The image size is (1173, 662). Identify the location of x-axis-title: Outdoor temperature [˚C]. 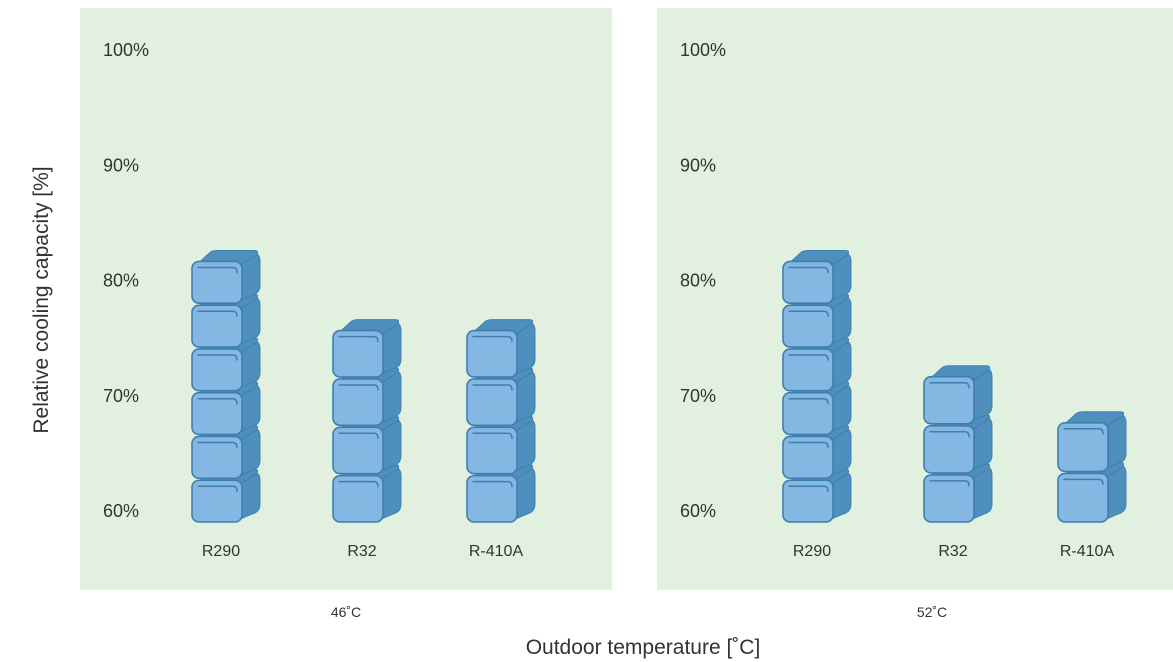
(643, 647).